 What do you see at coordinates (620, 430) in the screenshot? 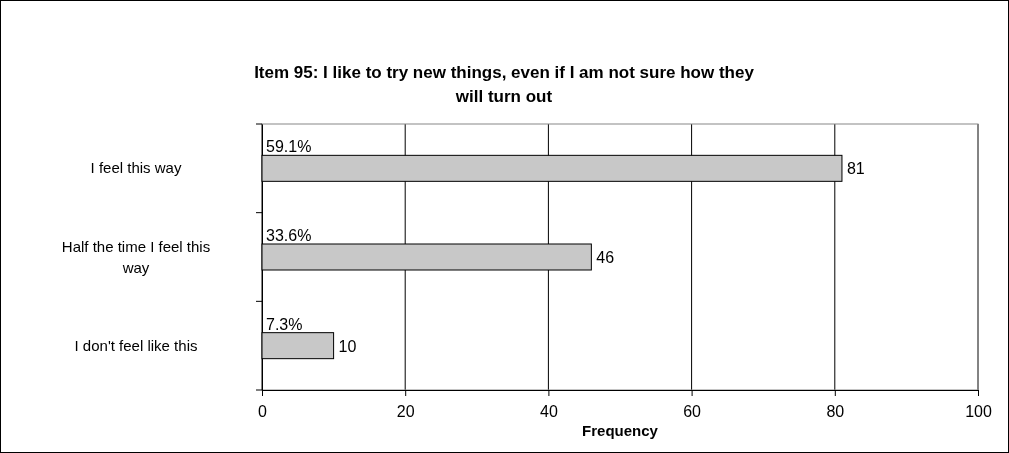
I see `x-axis-title: Frequency` at bounding box center [620, 430].